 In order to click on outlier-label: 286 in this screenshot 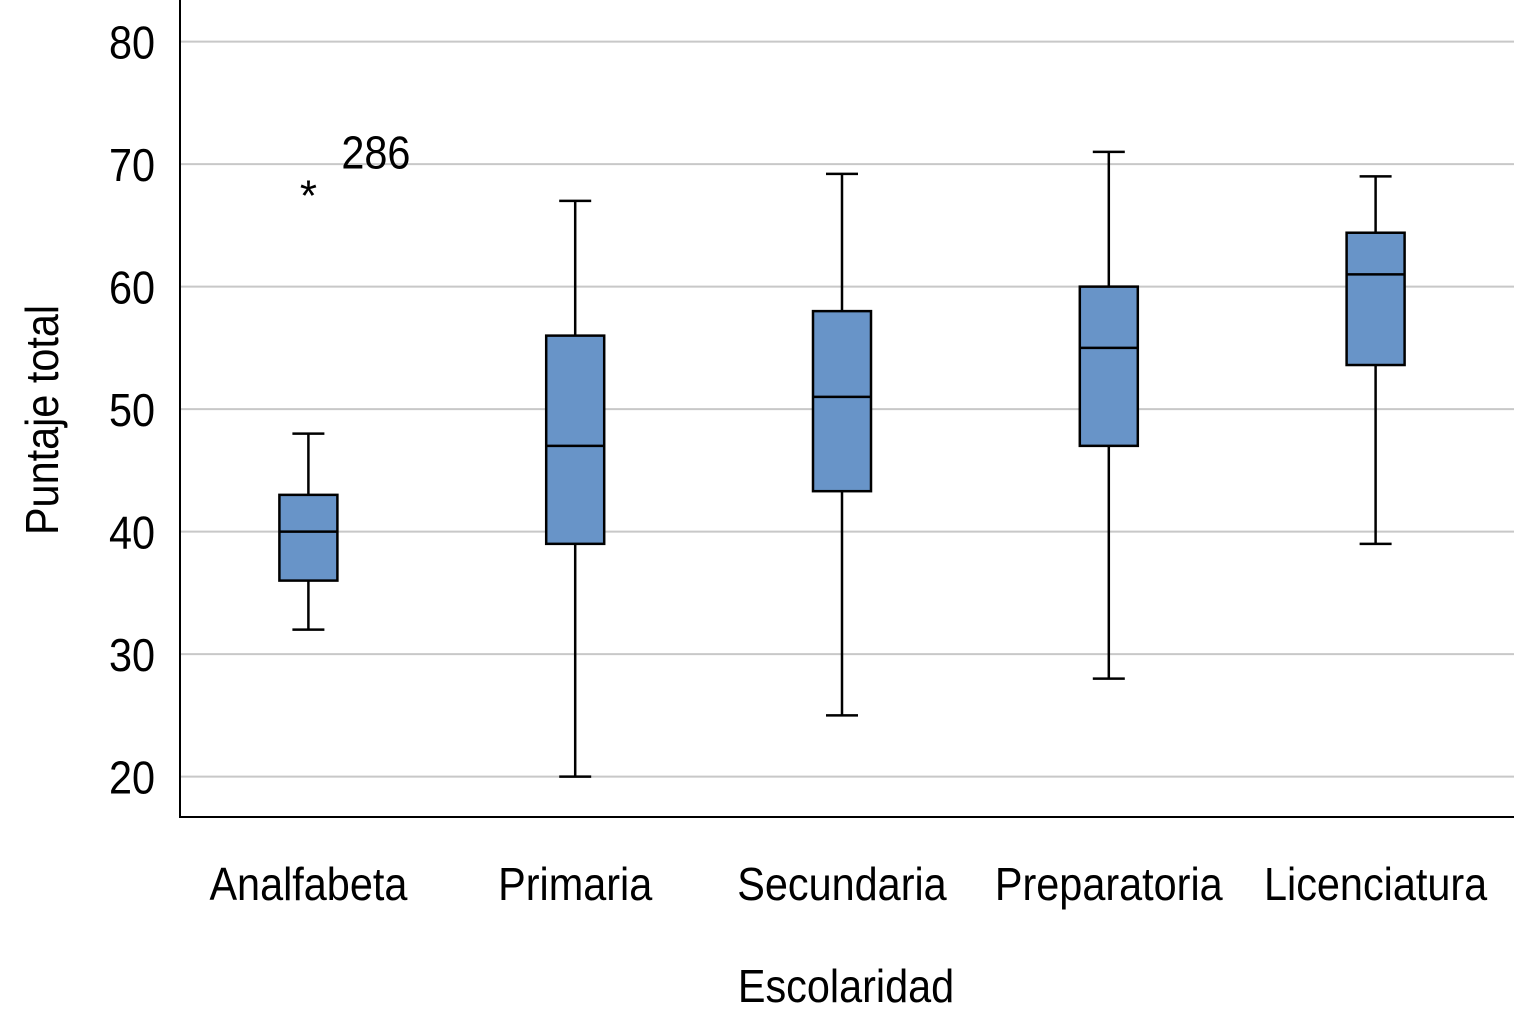, I will do `click(375, 154)`.